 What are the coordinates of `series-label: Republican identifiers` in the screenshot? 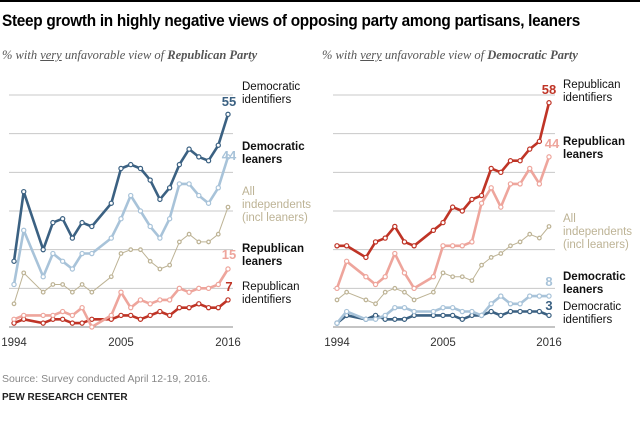 It's located at (271, 293).